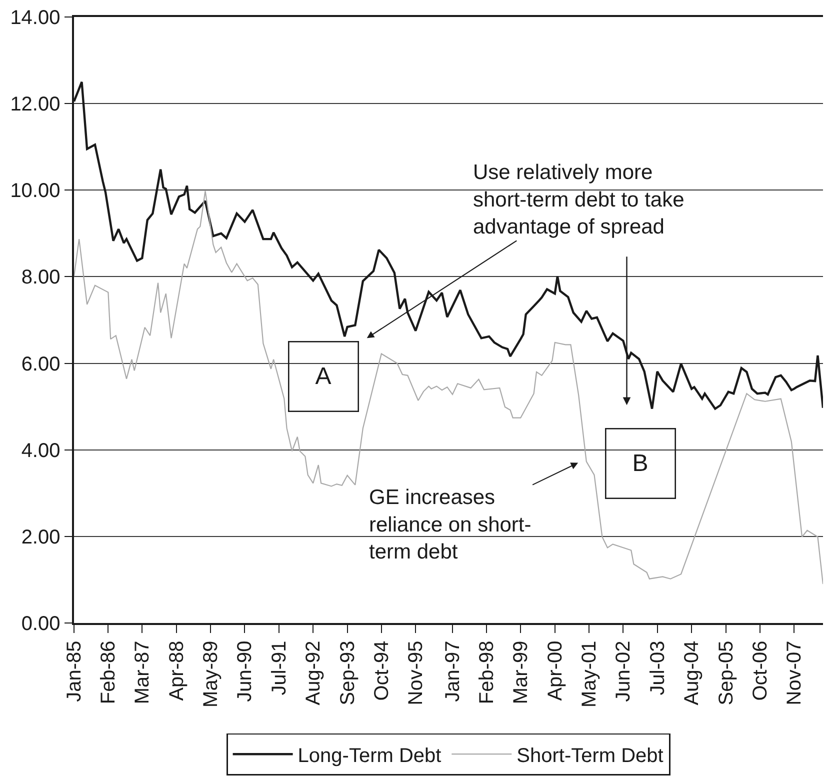  I want to click on x-tick-label: Aug-04, so click(692, 673).